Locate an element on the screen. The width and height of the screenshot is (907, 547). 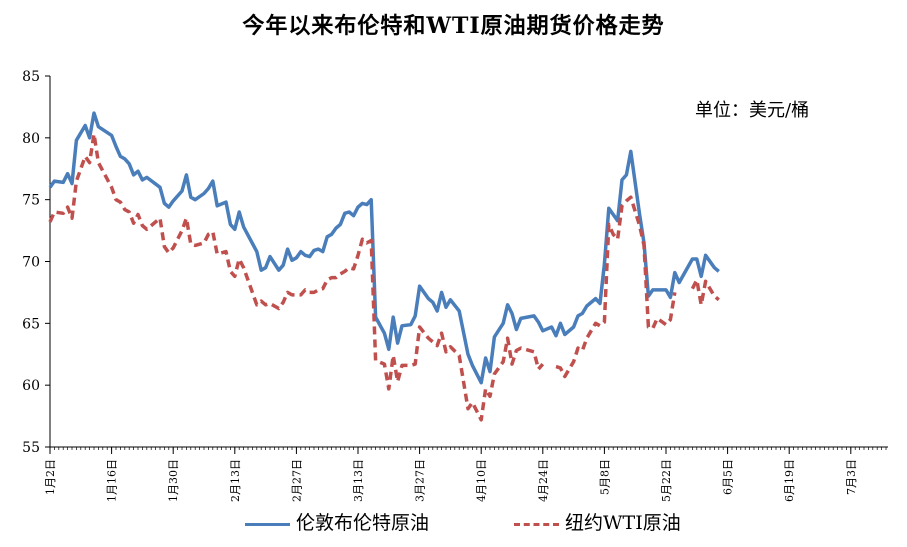
legend-swatch-brent is located at coordinates (267, 524).